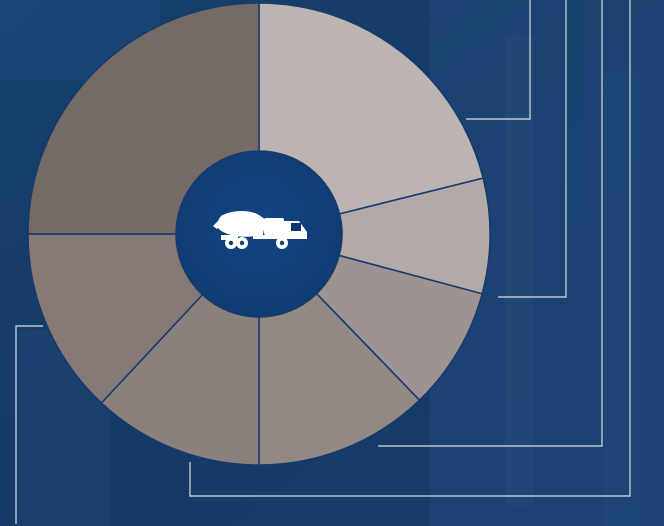  What do you see at coordinates (29, 424) in the screenshot?
I see `leader-line-left` at bounding box center [29, 424].